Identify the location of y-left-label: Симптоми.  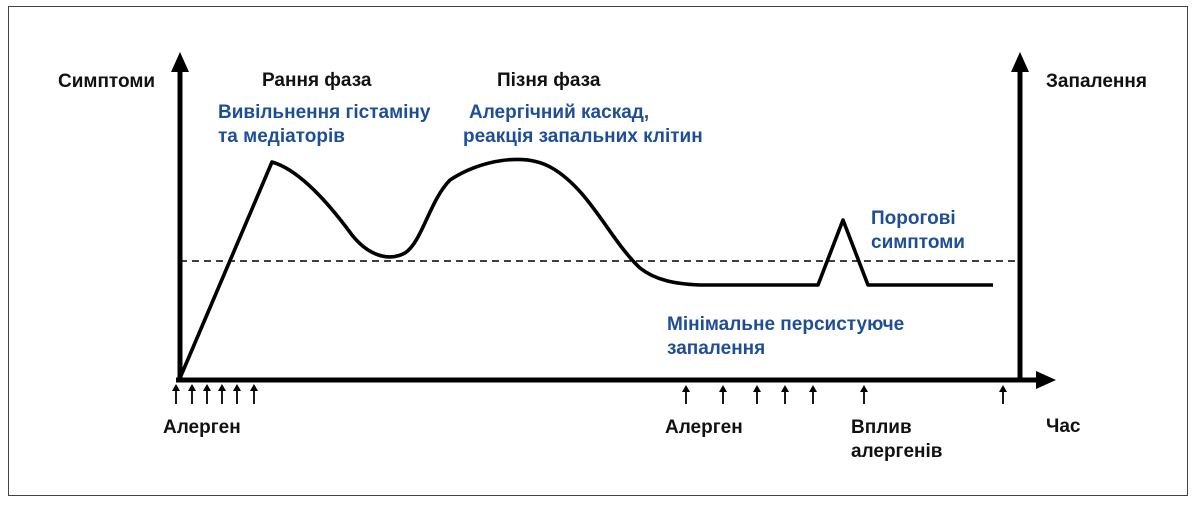
(106, 81).